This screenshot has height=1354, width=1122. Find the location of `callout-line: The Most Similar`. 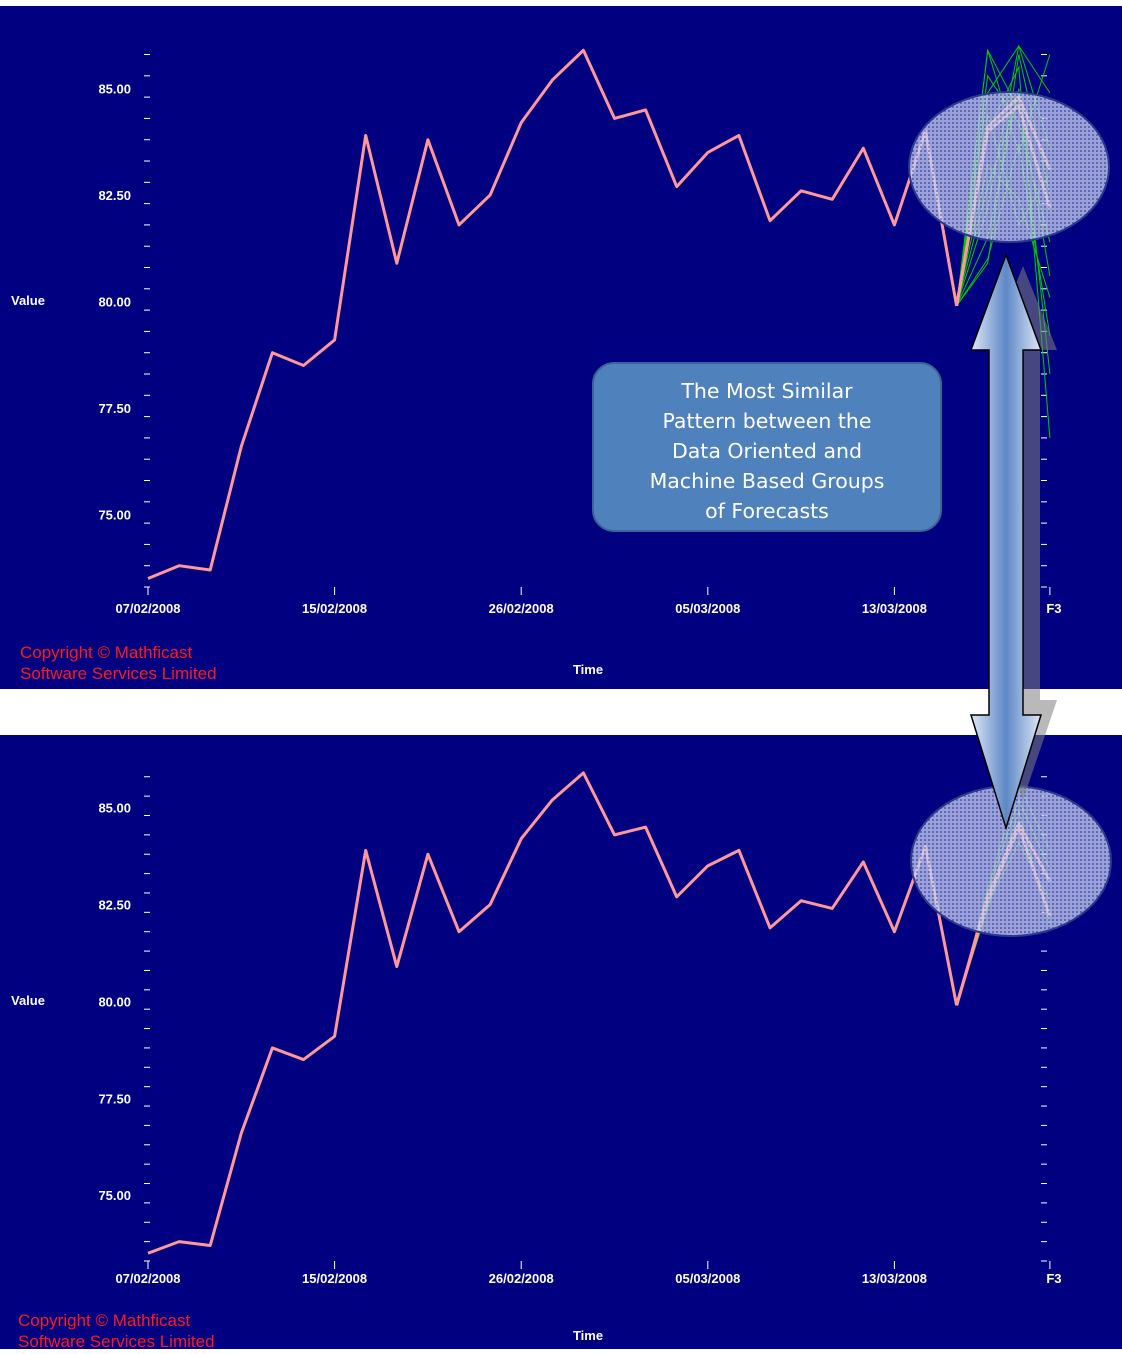

callout-line: The Most Similar is located at coordinates (767, 391).